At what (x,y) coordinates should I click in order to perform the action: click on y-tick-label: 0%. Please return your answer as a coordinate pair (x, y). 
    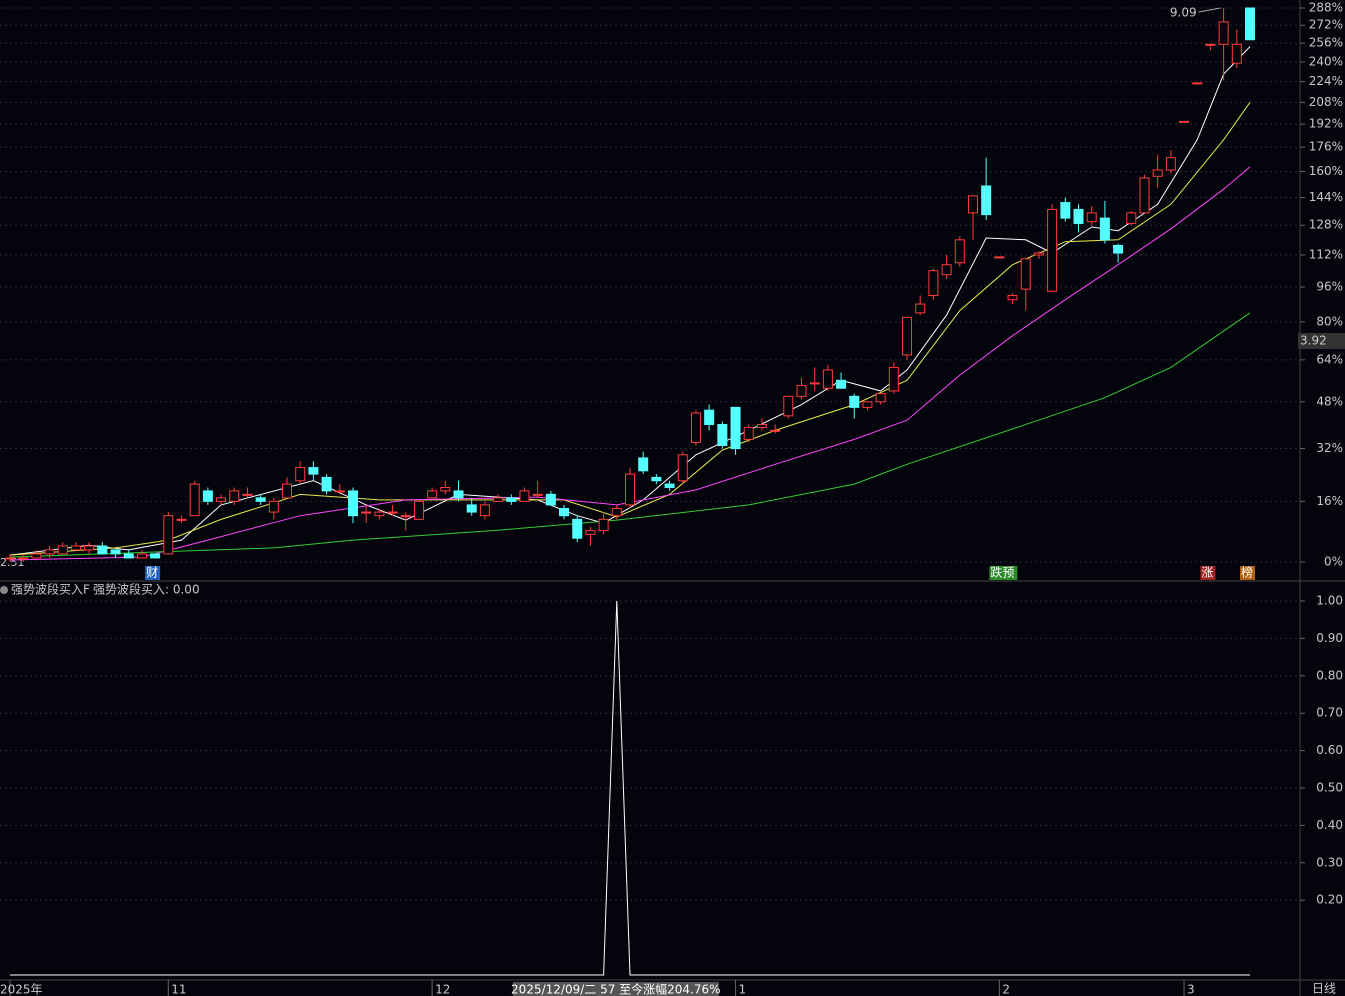
    Looking at the image, I should click on (1333, 562).